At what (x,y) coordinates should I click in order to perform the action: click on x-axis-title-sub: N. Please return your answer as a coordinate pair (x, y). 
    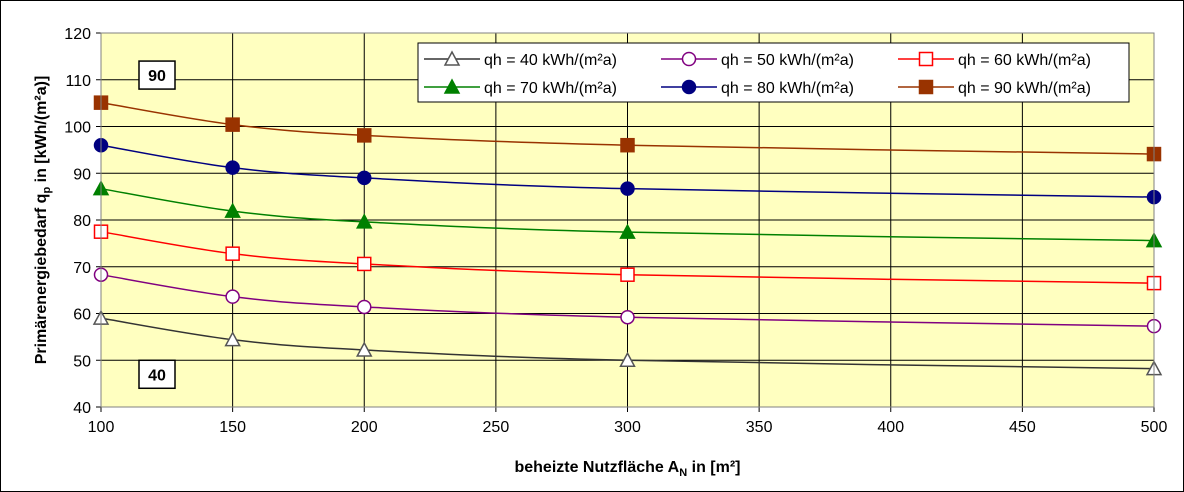
    Looking at the image, I should click on (683, 473).